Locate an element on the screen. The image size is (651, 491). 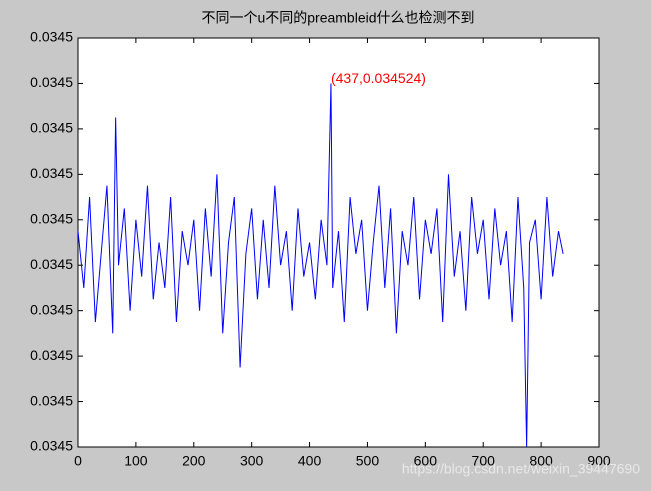
annotation: (437,0.034524) is located at coordinates (378, 78).